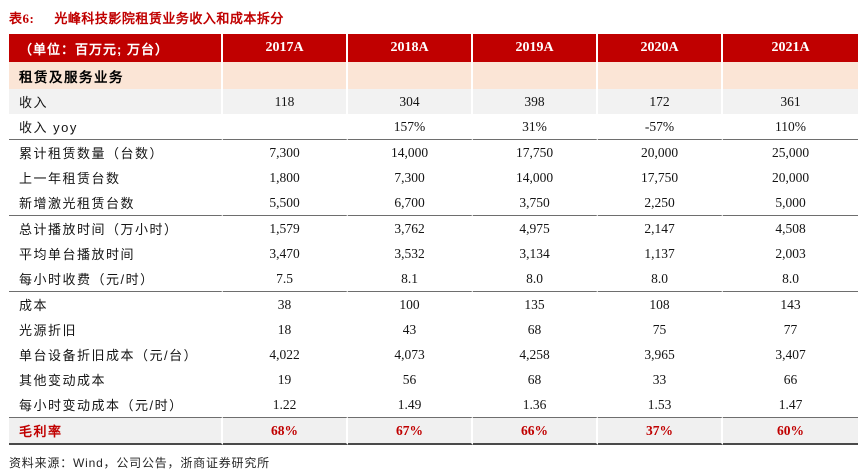 The width and height of the screenshot is (867, 471). I want to click on cell-value: 37%, so click(660, 431).